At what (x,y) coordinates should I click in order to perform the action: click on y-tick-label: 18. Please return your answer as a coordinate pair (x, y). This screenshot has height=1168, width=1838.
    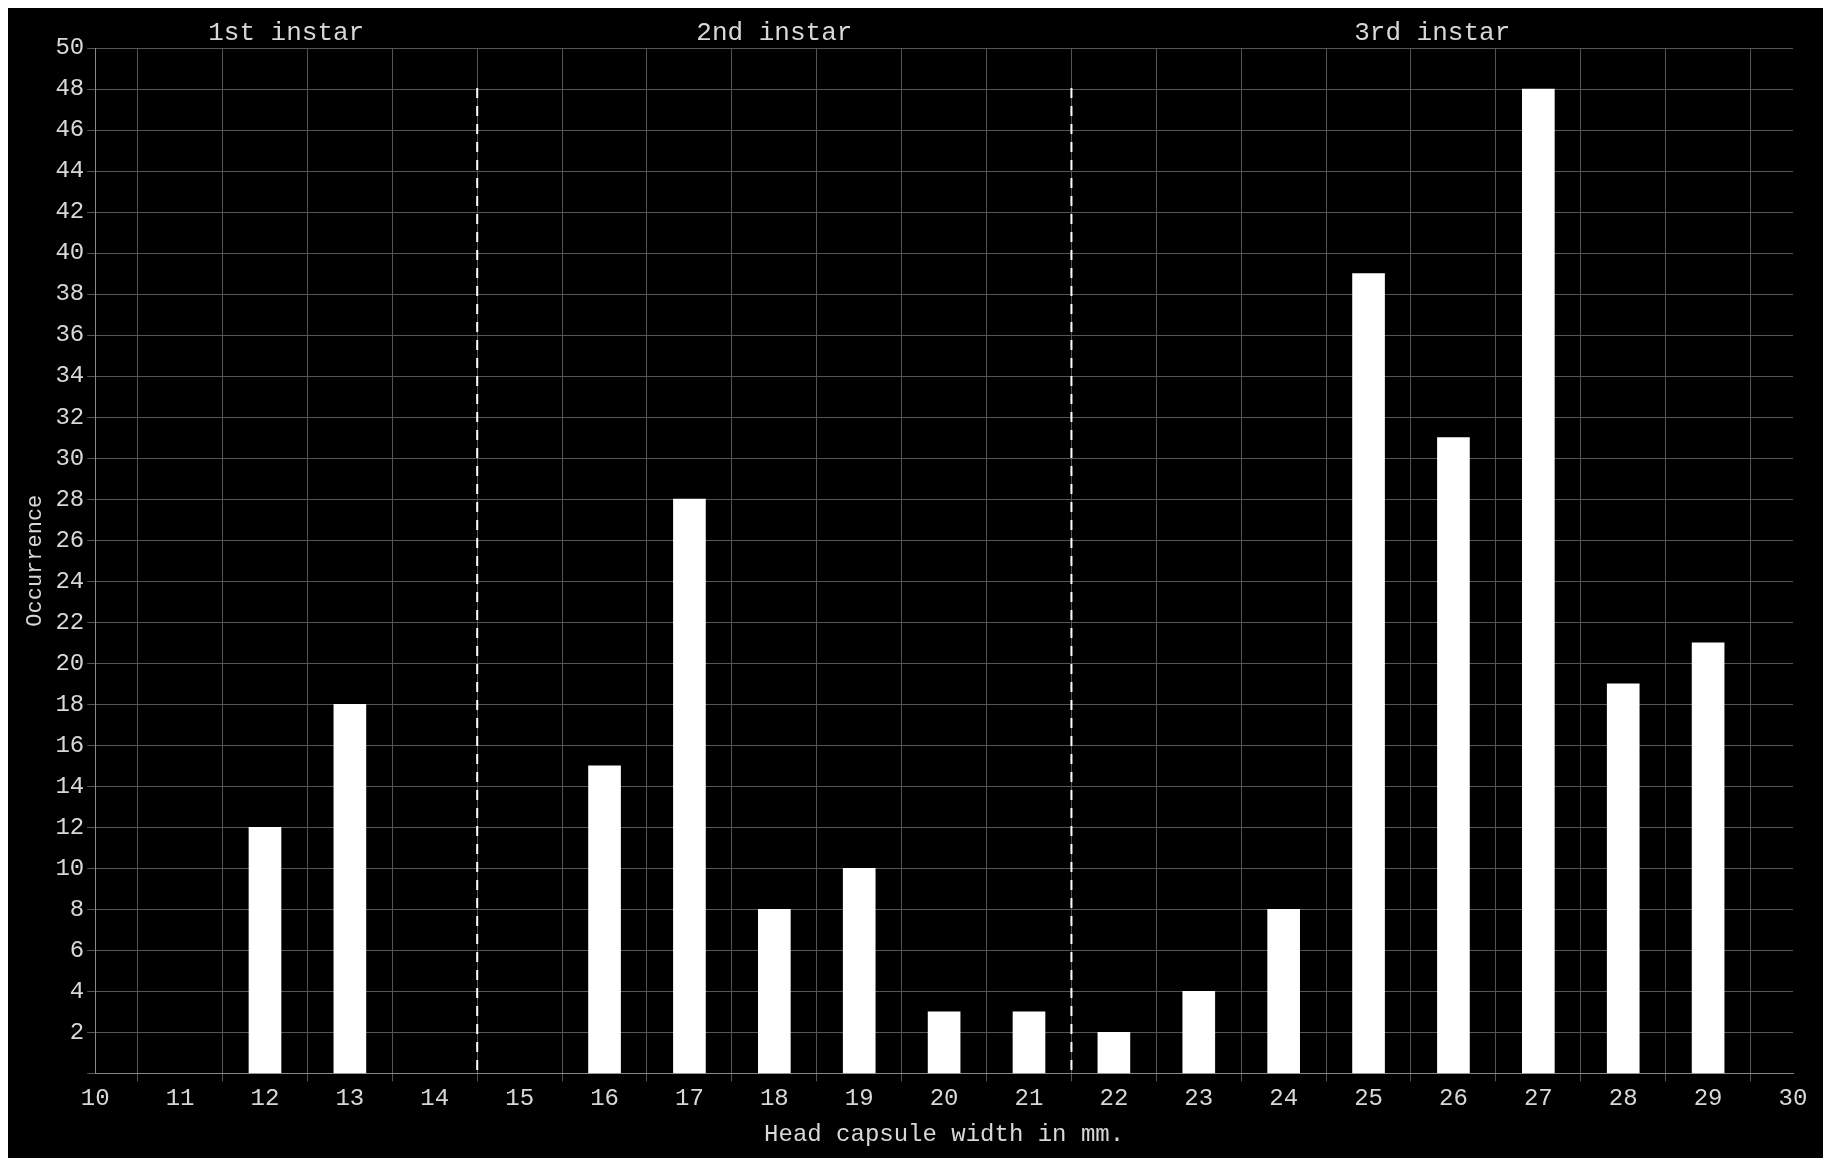
    Looking at the image, I should click on (70, 704).